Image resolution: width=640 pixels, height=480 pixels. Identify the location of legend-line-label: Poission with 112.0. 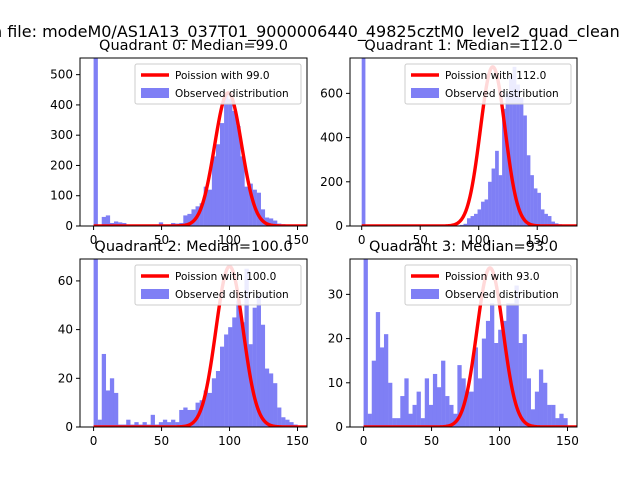
(495, 76).